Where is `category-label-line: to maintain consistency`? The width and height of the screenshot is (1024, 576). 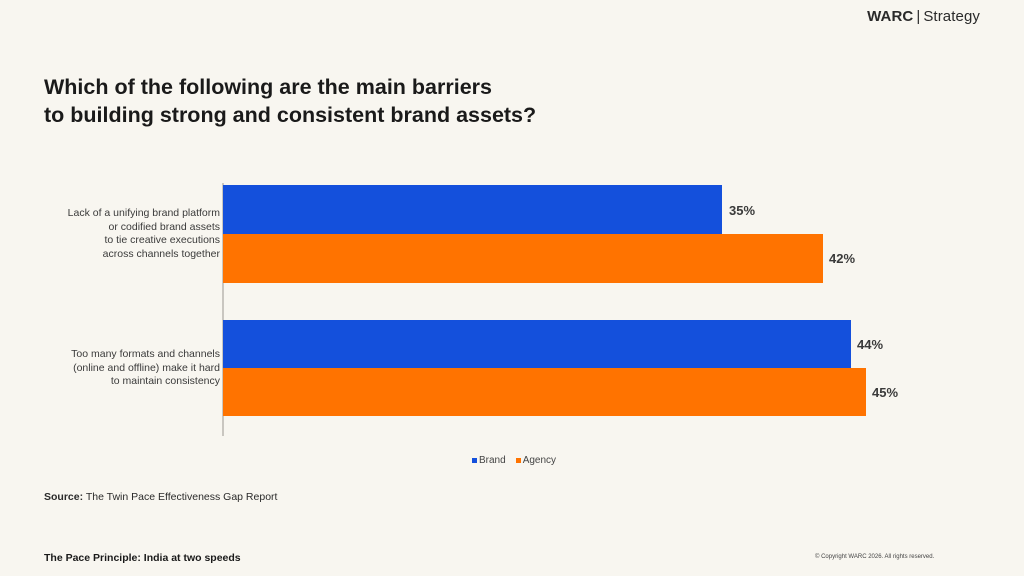 category-label-line: to maintain consistency is located at coordinates (165, 381).